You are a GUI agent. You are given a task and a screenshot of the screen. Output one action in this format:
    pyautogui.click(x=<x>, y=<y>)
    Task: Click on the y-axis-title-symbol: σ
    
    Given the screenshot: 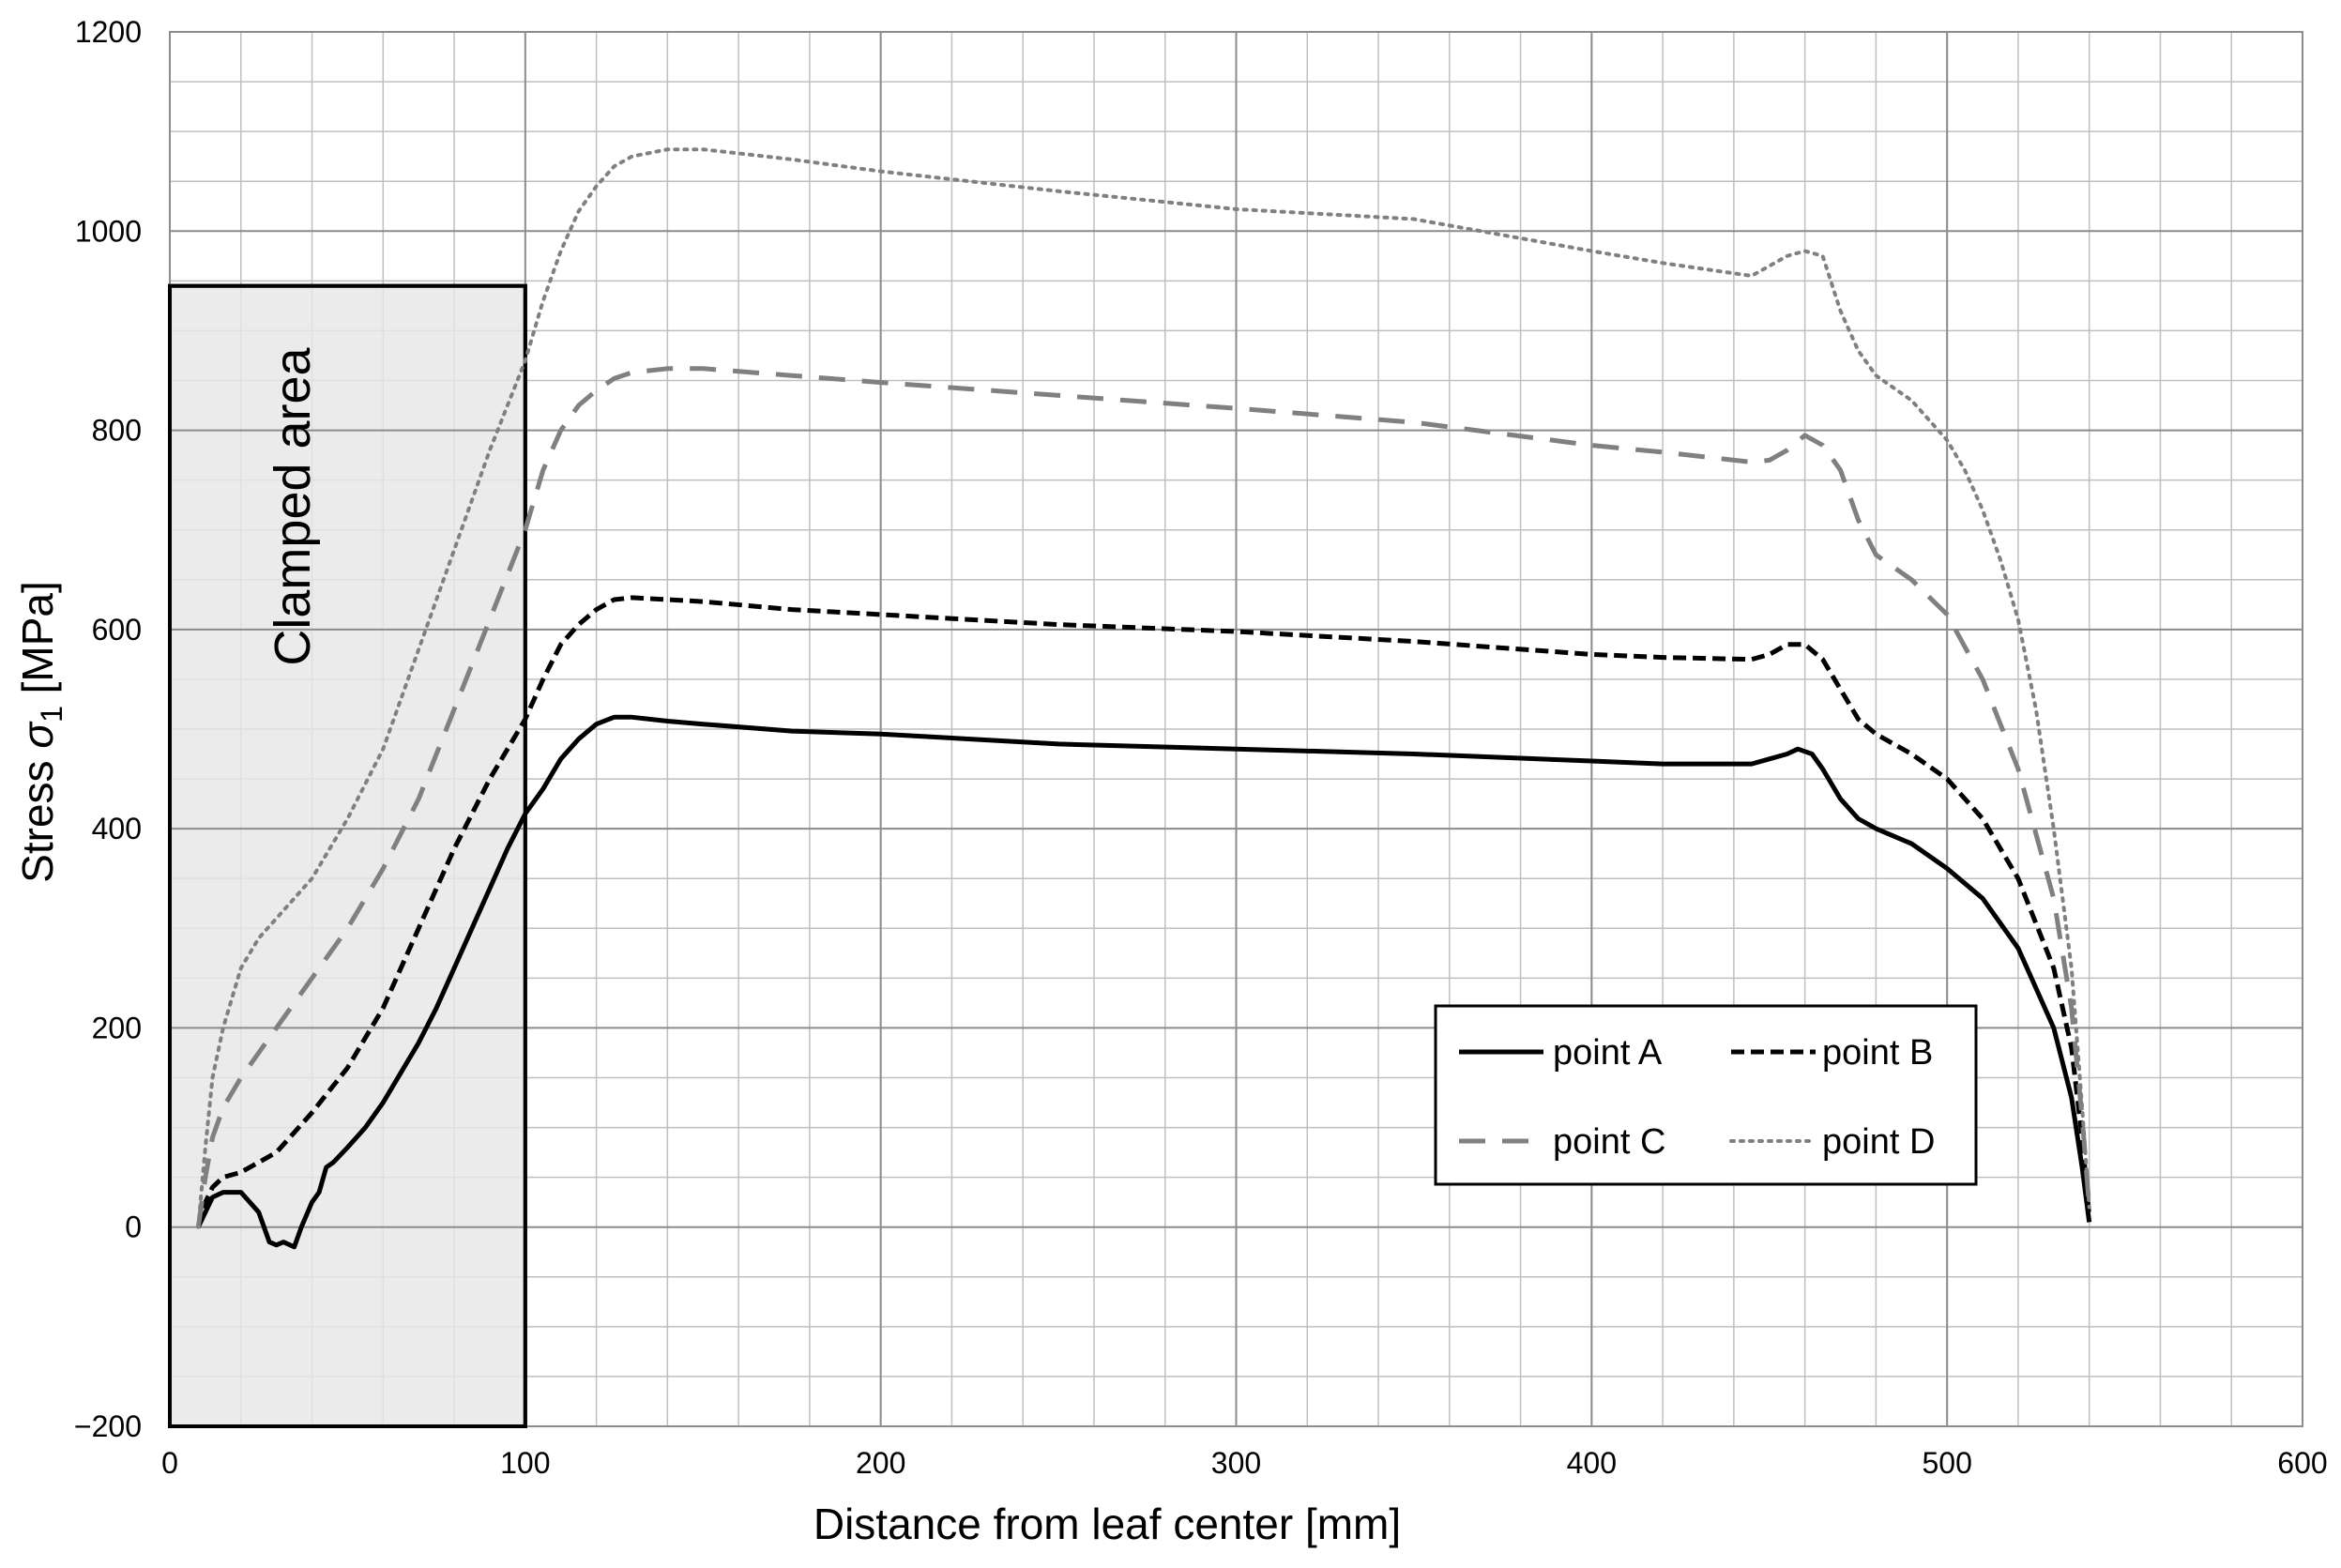 What is the action you would take?
    pyautogui.click(x=37, y=735)
    